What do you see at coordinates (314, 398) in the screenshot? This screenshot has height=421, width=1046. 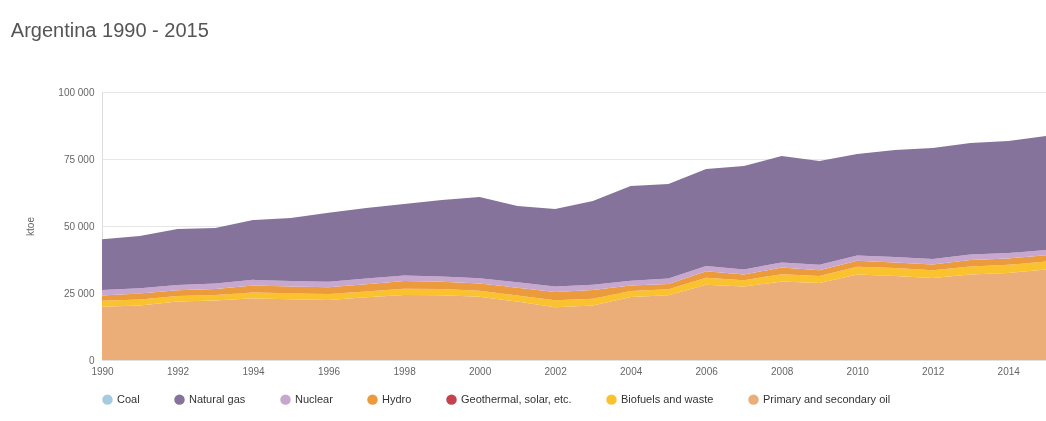 I see `legend-label: Nuclear` at bounding box center [314, 398].